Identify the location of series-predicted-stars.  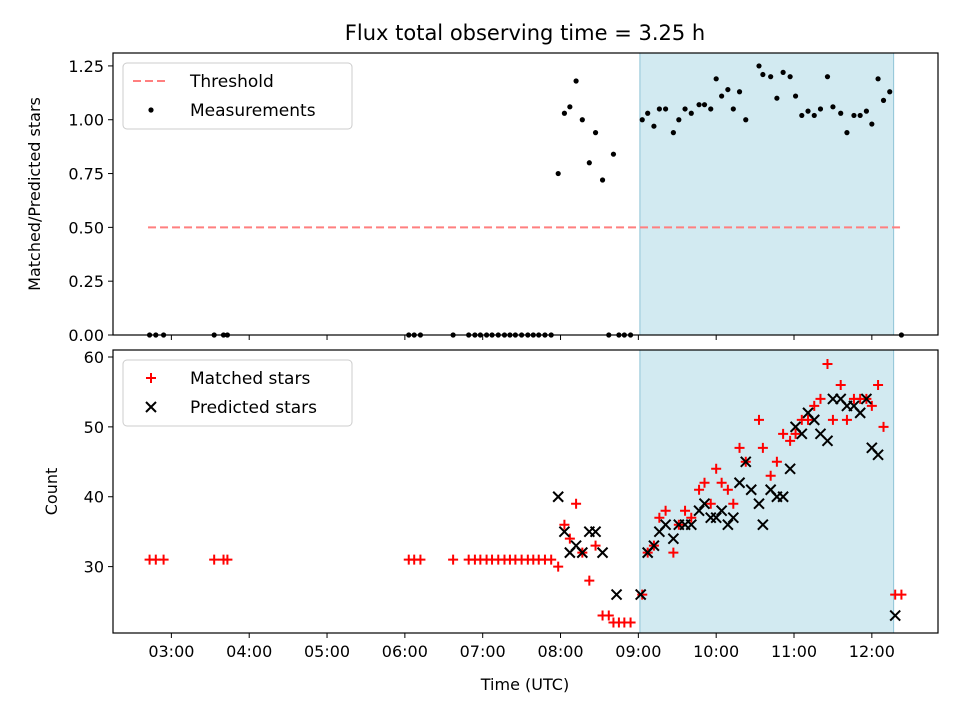
(726, 507).